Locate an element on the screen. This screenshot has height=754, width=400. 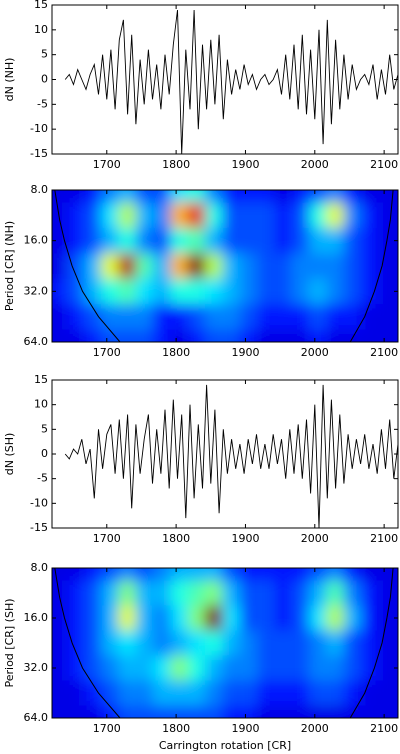
y-tick-label: 8.0 is located at coordinates (40, 189).